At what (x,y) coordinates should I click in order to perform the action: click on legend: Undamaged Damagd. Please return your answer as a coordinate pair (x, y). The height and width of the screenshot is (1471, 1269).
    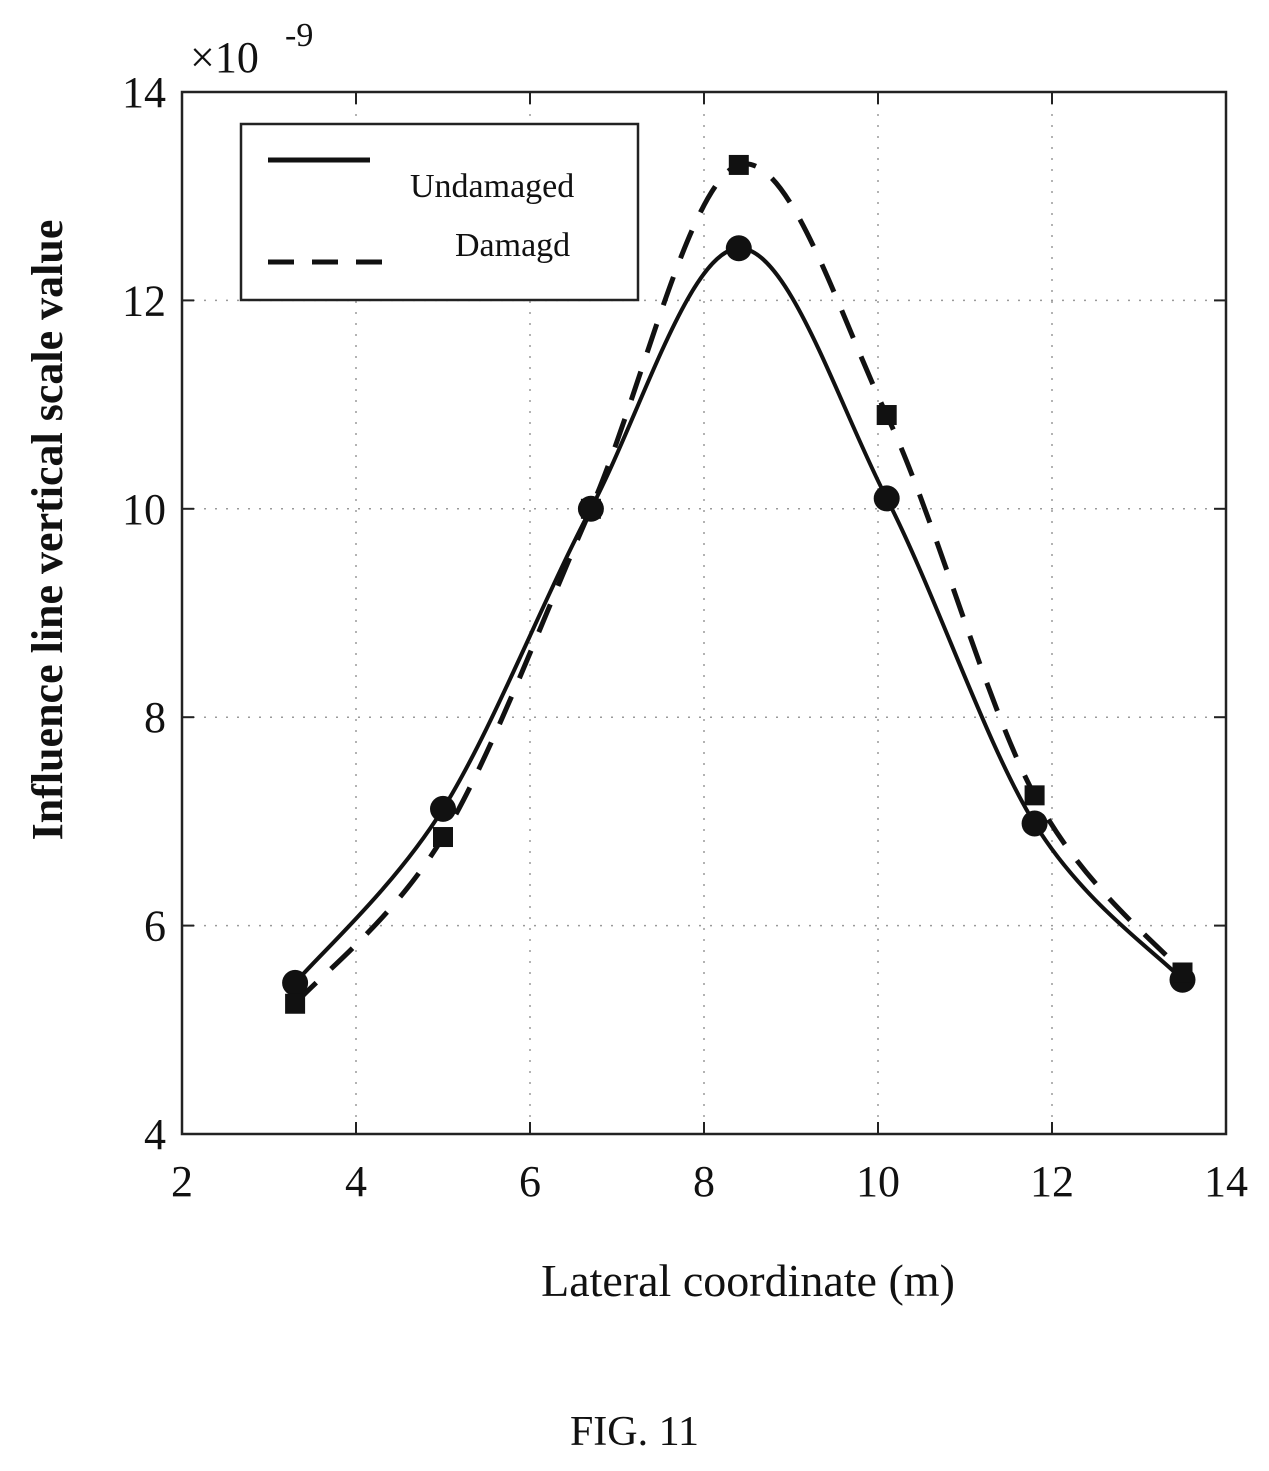
    Looking at the image, I should click on (439, 212).